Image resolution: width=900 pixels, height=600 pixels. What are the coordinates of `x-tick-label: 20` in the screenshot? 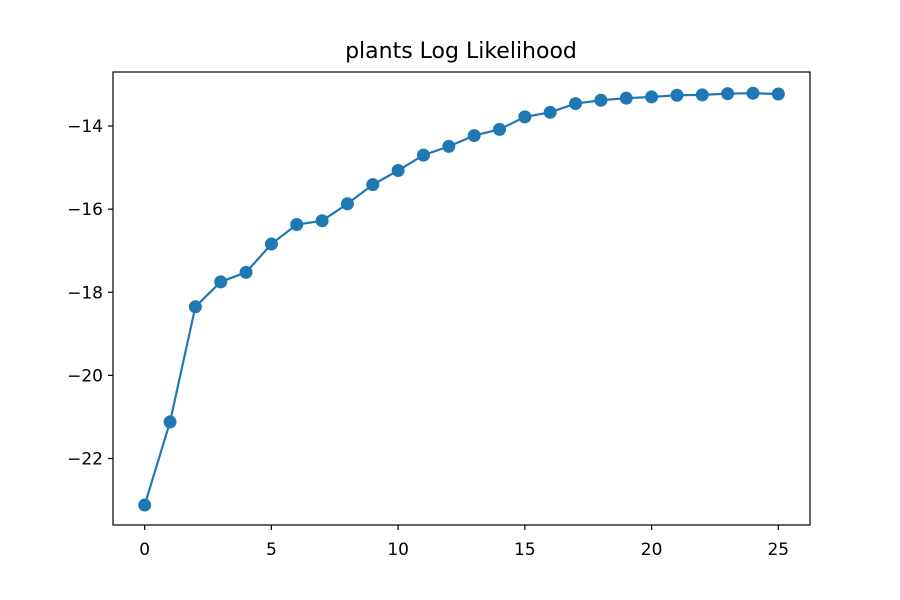 It's located at (652, 550).